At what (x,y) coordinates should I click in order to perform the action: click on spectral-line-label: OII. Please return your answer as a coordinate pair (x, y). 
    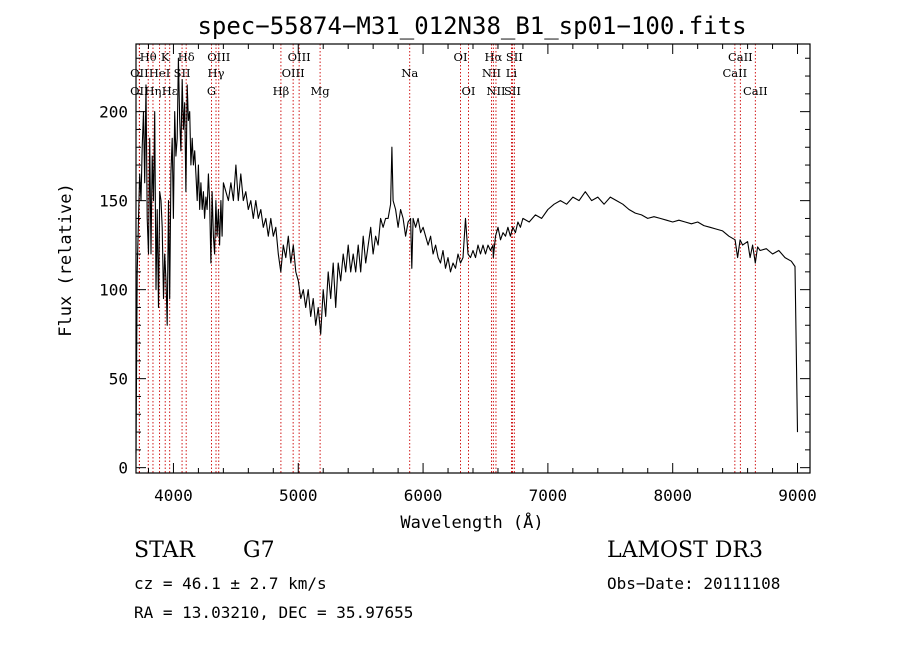
    Looking at the image, I should click on (139, 91).